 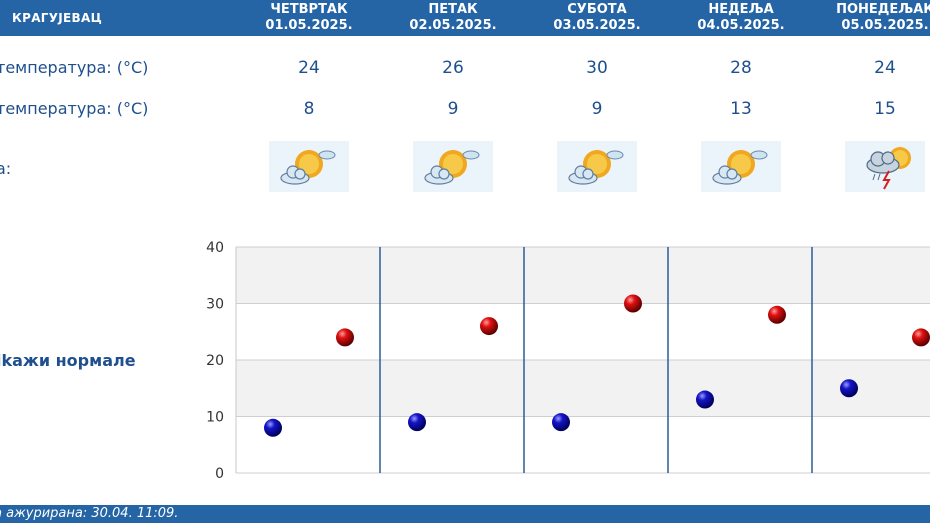 What do you see at coordinates (741, 109) in the screenshot?
I see `min-temp-value: 13` at bounding box center [741, 109].